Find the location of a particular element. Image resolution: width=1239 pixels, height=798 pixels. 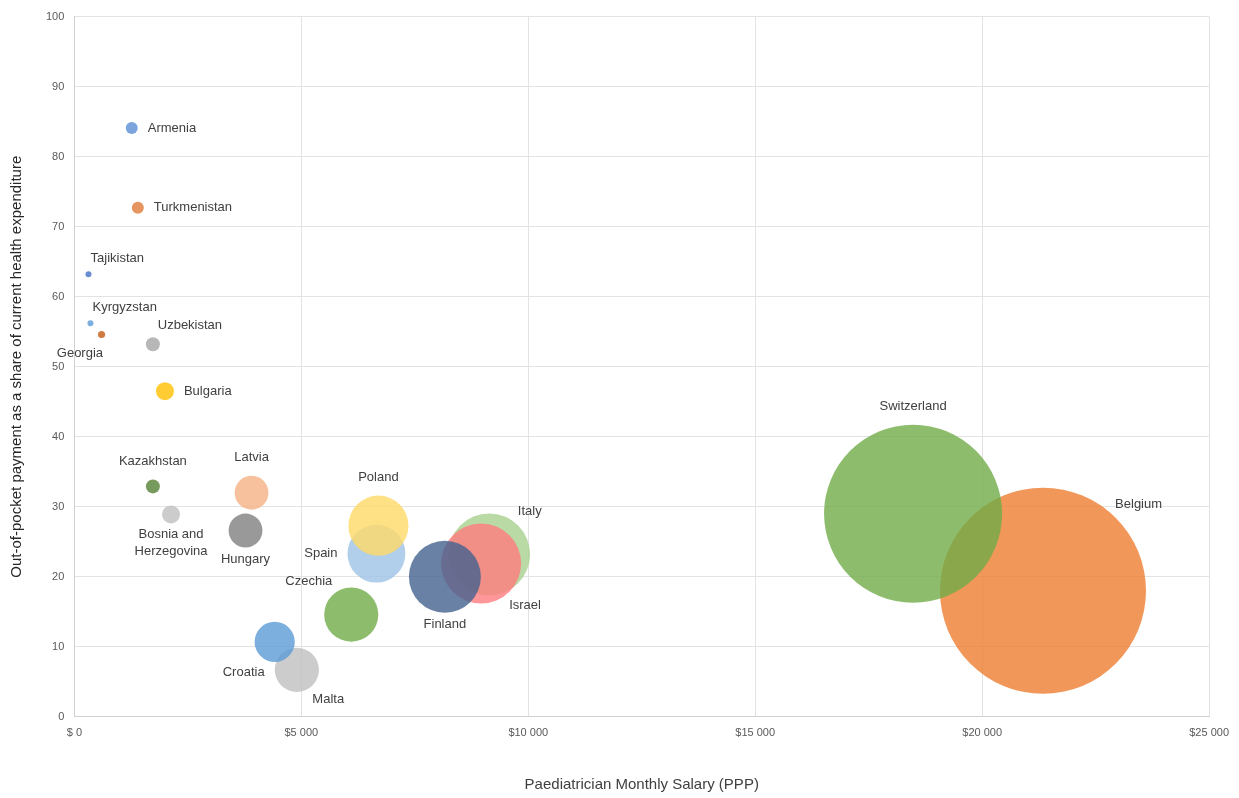

series-label: Spain is located at coordinates (321, 553).